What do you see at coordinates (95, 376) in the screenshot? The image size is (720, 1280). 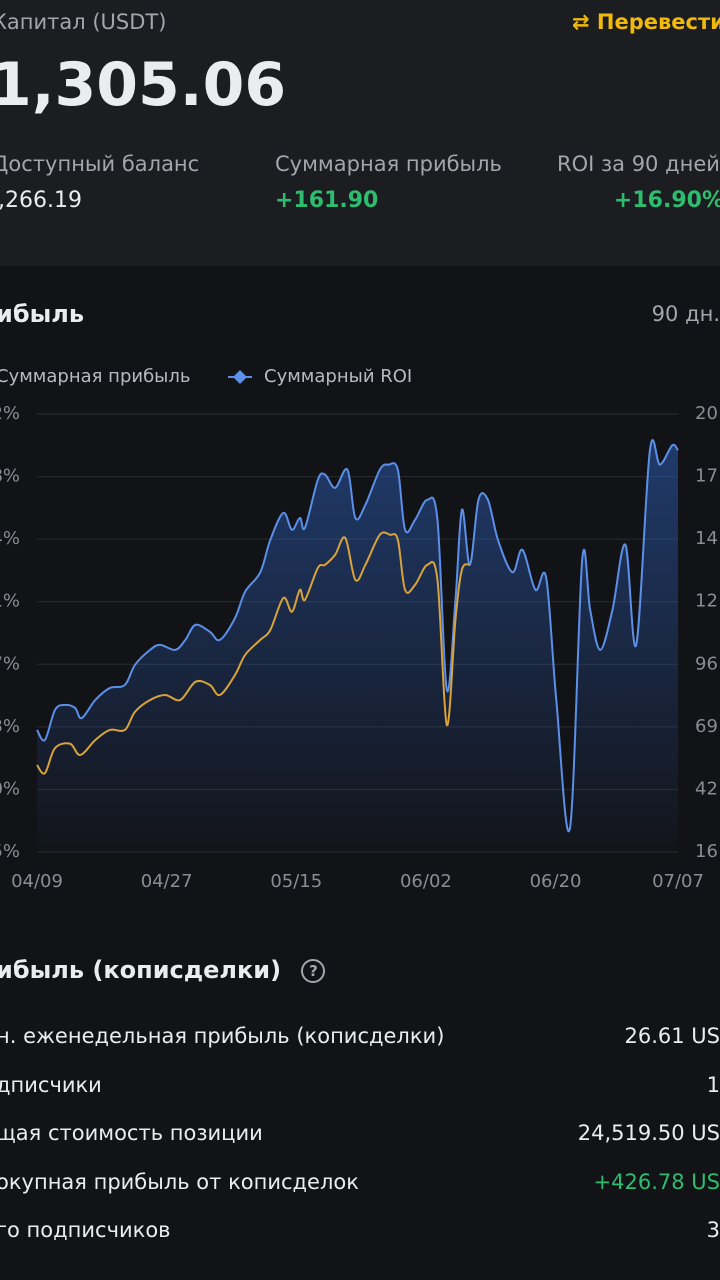 I see `legend-label: Суммарная прибыль` at bounding box center [95, 376].